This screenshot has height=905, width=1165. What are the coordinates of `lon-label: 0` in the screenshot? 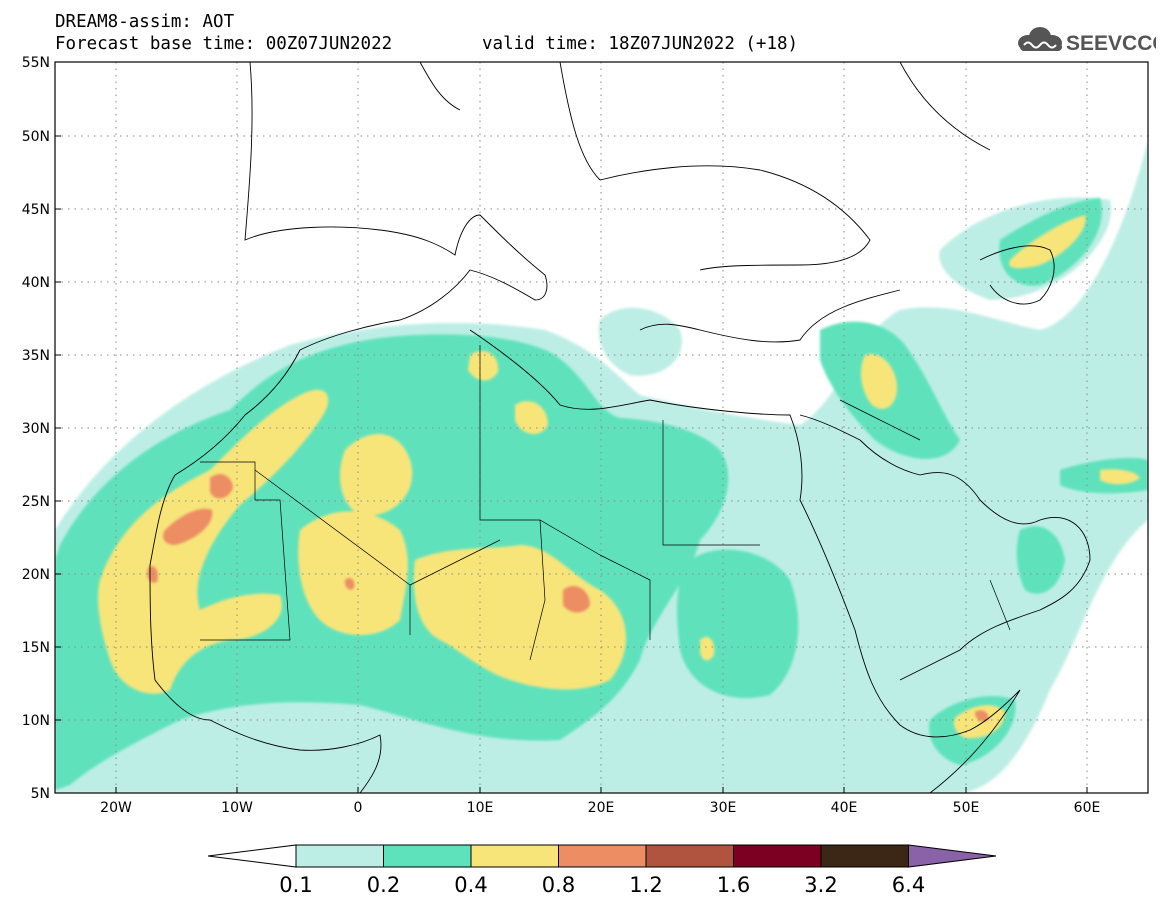 It's located at (358, 808).